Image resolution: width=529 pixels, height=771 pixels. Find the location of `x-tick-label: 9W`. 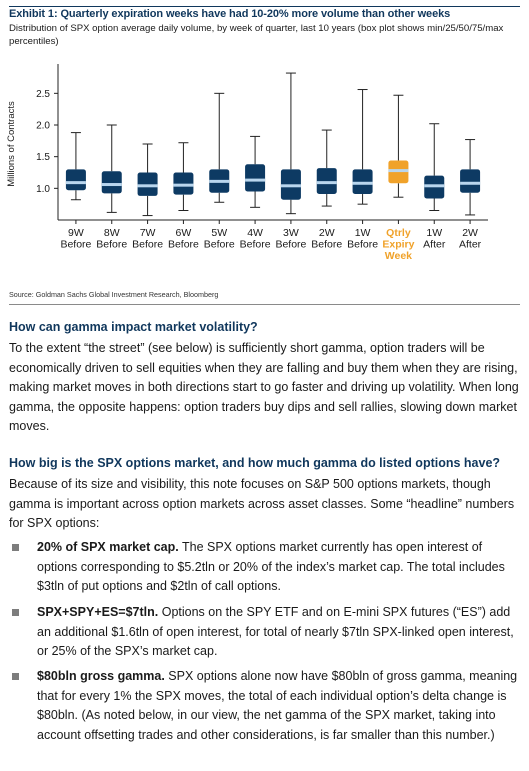

x-tick-label: 9W is located at coordinates (76, 233).